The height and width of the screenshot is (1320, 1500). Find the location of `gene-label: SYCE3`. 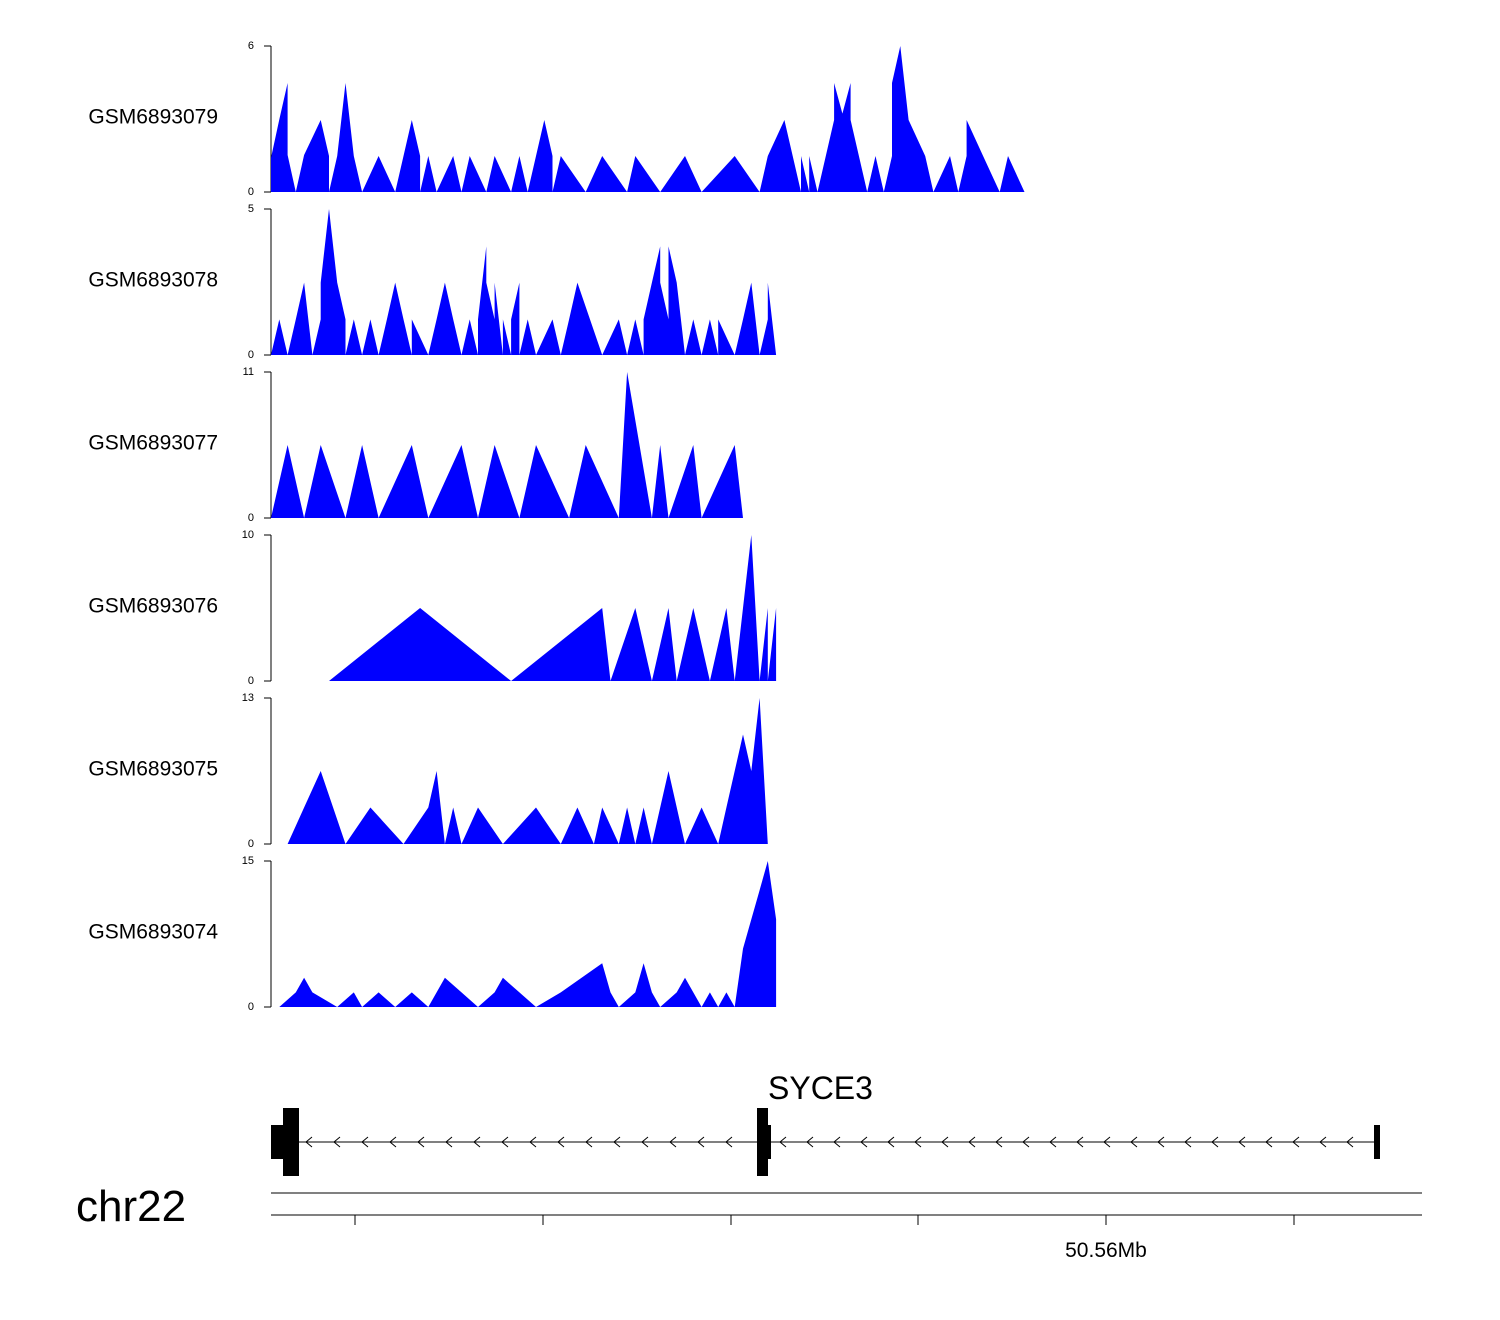

gene-label: SYCE3 is located at coordinates (820, 1088).